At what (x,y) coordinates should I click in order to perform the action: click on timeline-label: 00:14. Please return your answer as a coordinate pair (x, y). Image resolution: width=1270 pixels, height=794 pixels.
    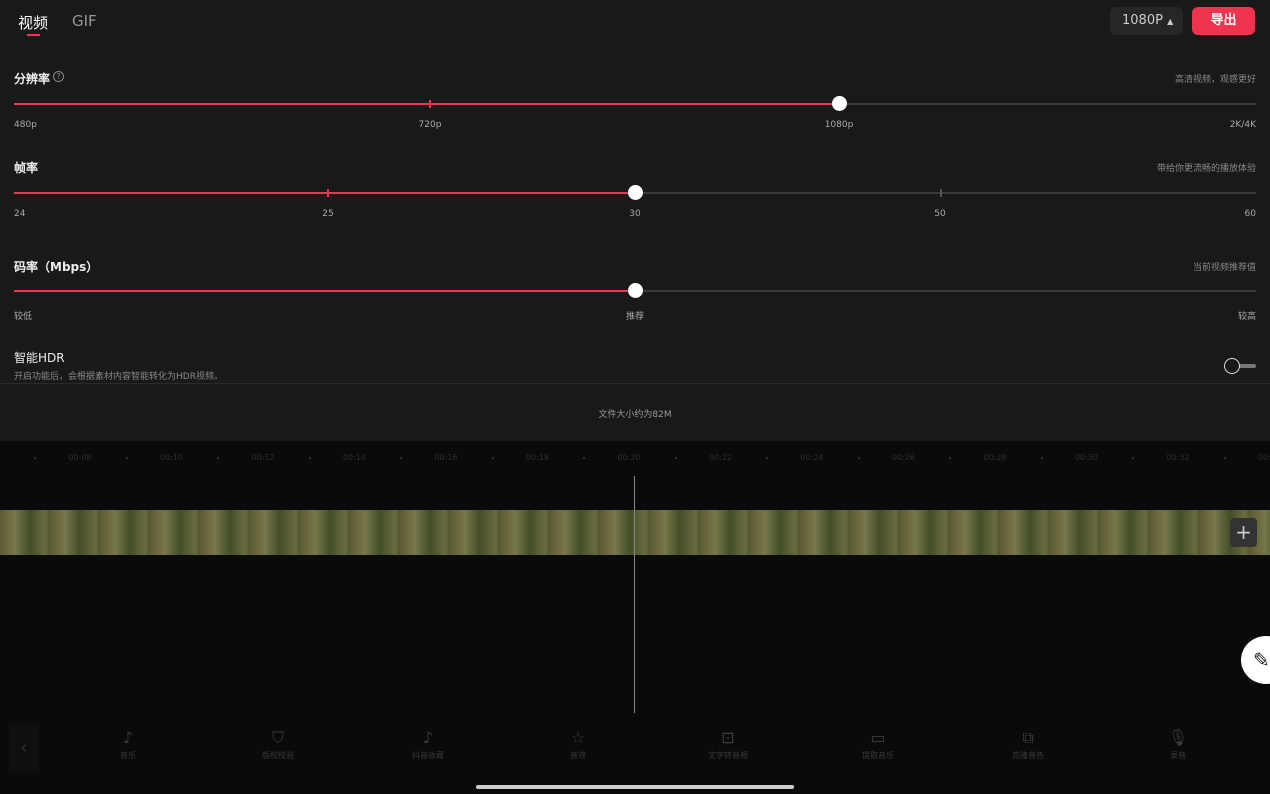
    Looking at the image, I should click on (354, 457).